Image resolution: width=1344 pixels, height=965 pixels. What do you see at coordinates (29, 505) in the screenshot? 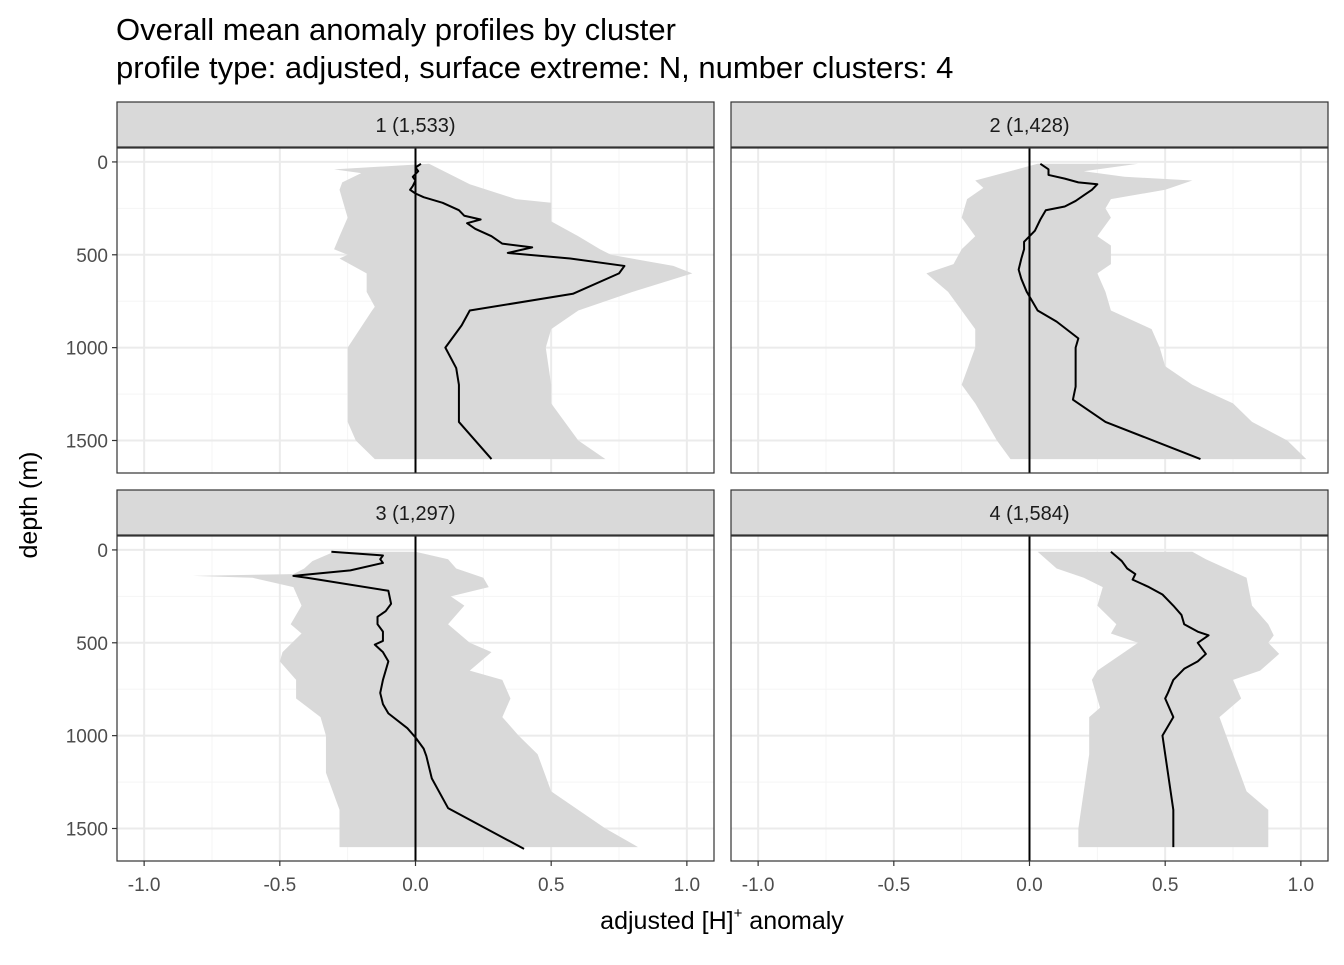
I see `y-axis-label: depth (m)` at bounding box center [29, 505].